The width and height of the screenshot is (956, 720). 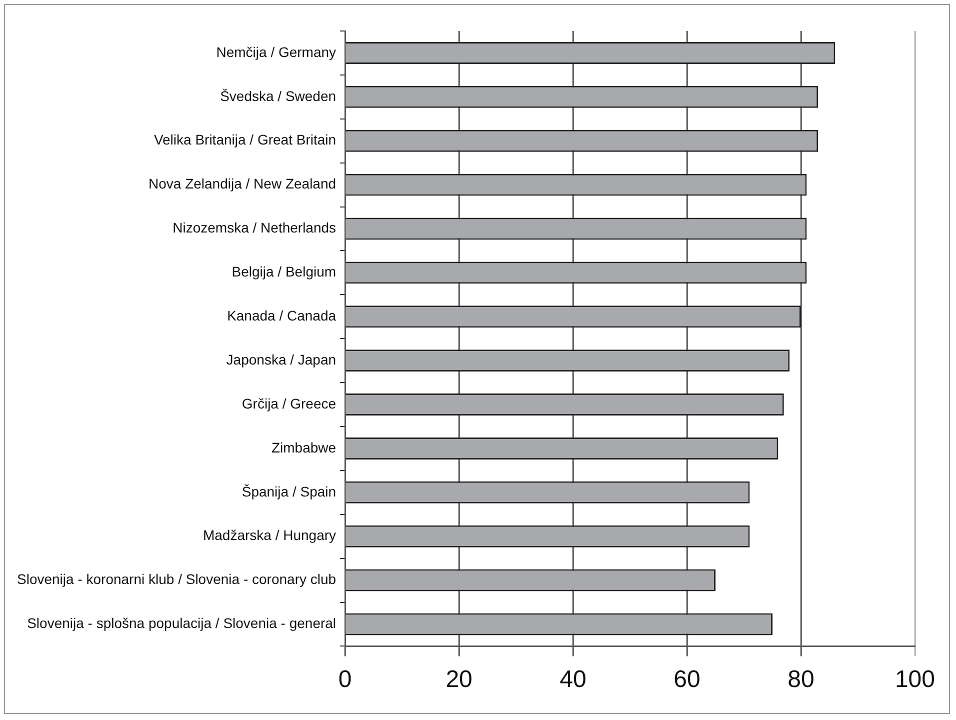 What do you see at coordinates (284, 272) in the screenshot?
I see `y-tick-label: Belgija / Belgium` at bounding box center [284, 272].